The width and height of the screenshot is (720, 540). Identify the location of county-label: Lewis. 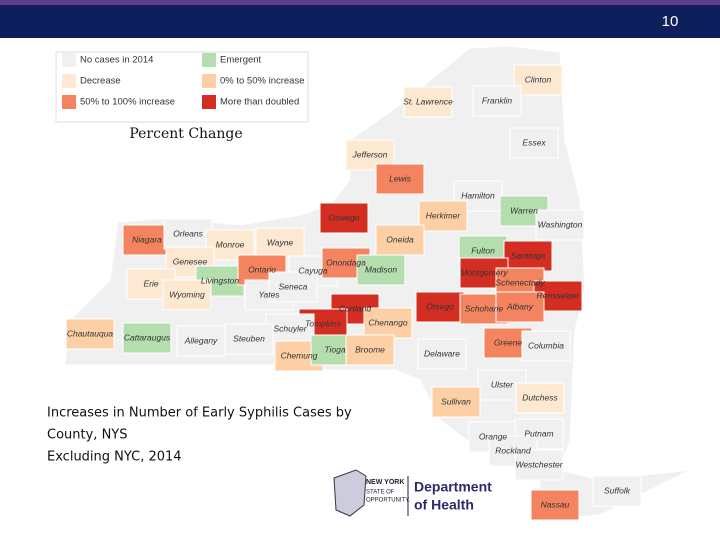
(400, 178).